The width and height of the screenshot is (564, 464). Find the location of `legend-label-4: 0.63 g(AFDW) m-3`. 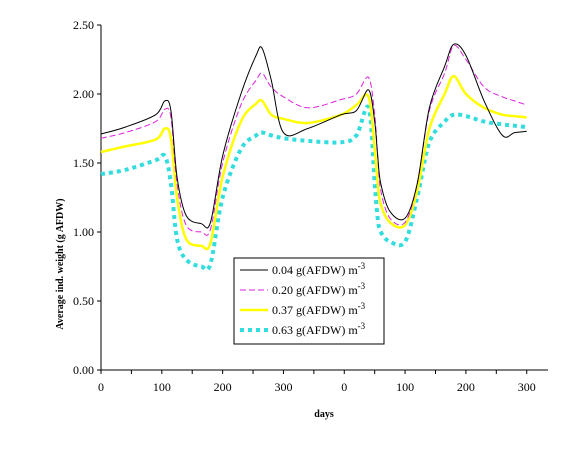

legend-label-4: 0.63 g(AFDW) m-3 is located at coordinates (319, 329).